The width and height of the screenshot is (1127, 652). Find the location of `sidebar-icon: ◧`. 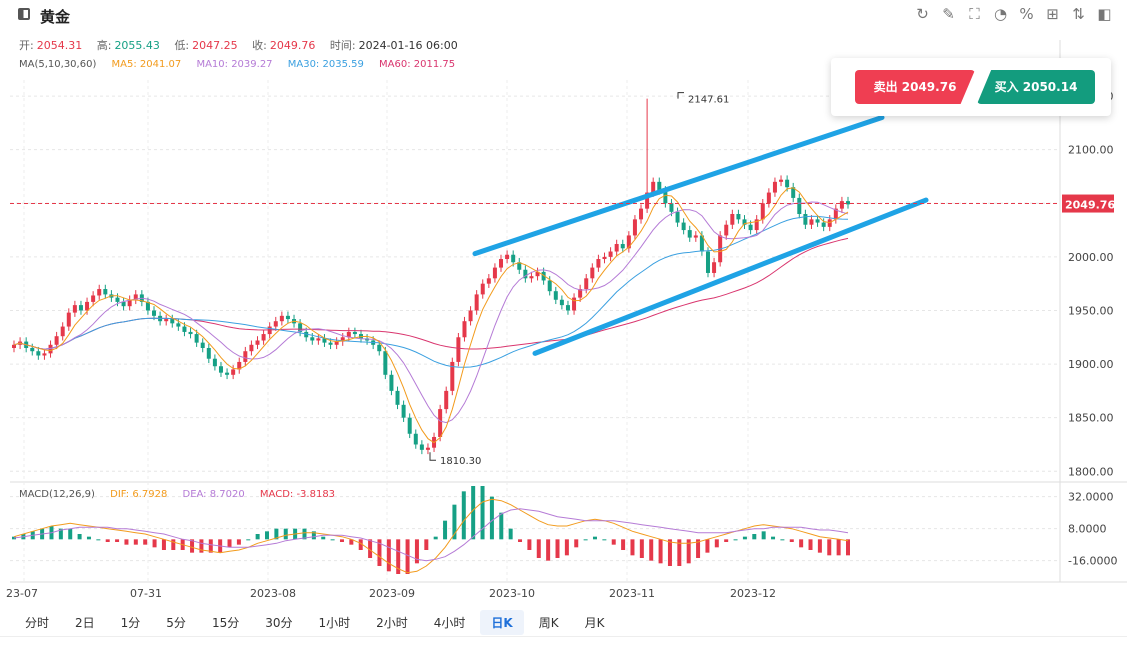

sidebar-icon: ◧ is located at coordinates (1104, 14).